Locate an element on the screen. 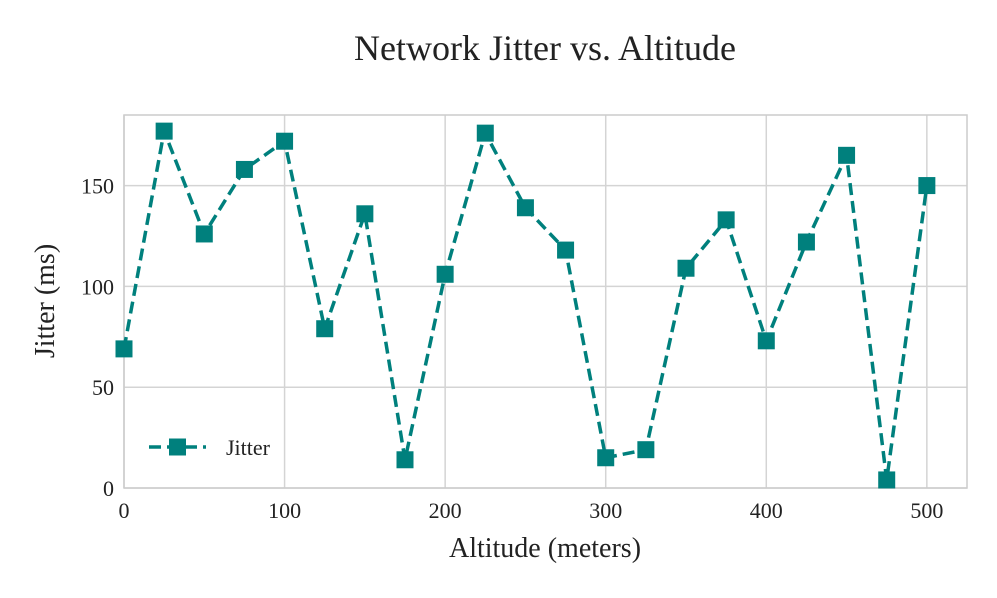 The width and height of the screenshot is (997, 598). x-axis-label: Altitude (meters) is located at coordinates (545, 548).